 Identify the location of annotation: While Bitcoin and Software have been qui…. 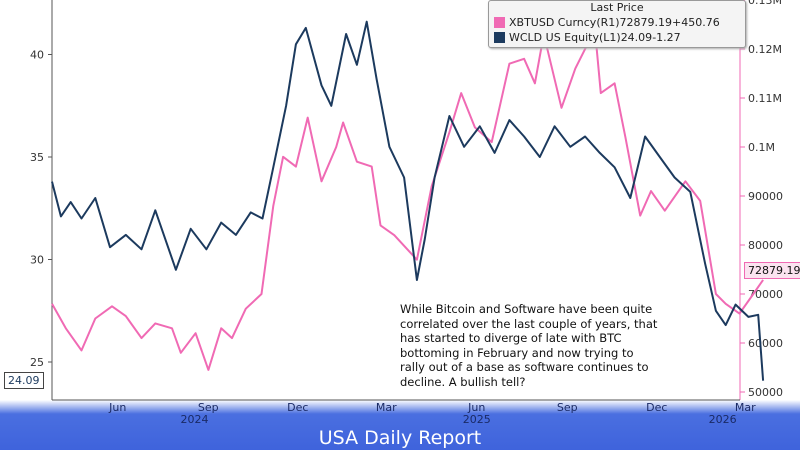
(529, 345).